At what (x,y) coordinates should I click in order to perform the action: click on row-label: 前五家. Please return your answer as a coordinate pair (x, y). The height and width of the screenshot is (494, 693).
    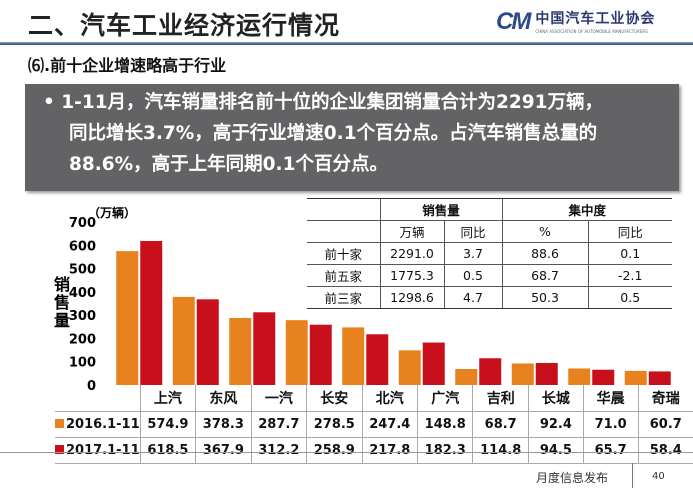
    Looking at the image, I should click on (343, 275).